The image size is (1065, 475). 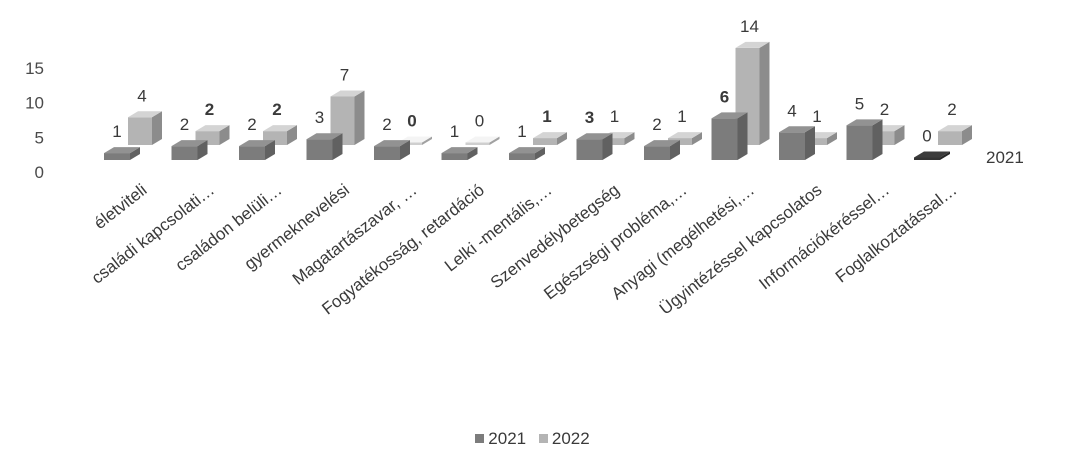 What do you see at coordinates (120, 206) in the screenshot?
I see `category-label: életviteli` at bounding box center [120, 206].